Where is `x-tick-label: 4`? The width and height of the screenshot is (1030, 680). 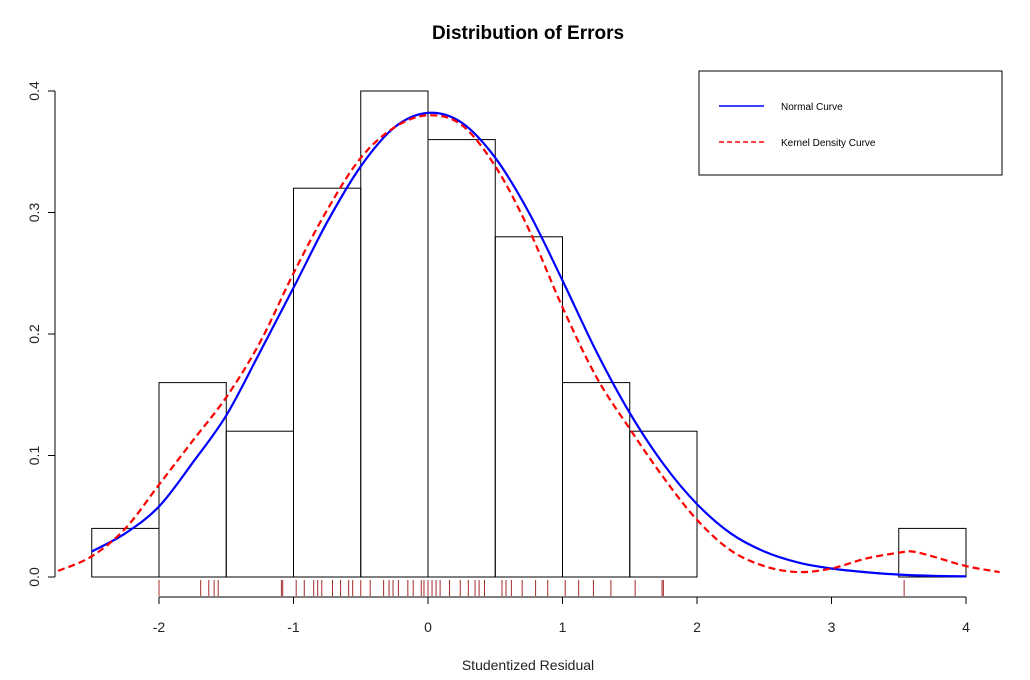 x-tick-label: 4 is located at coordinates (966, 627).